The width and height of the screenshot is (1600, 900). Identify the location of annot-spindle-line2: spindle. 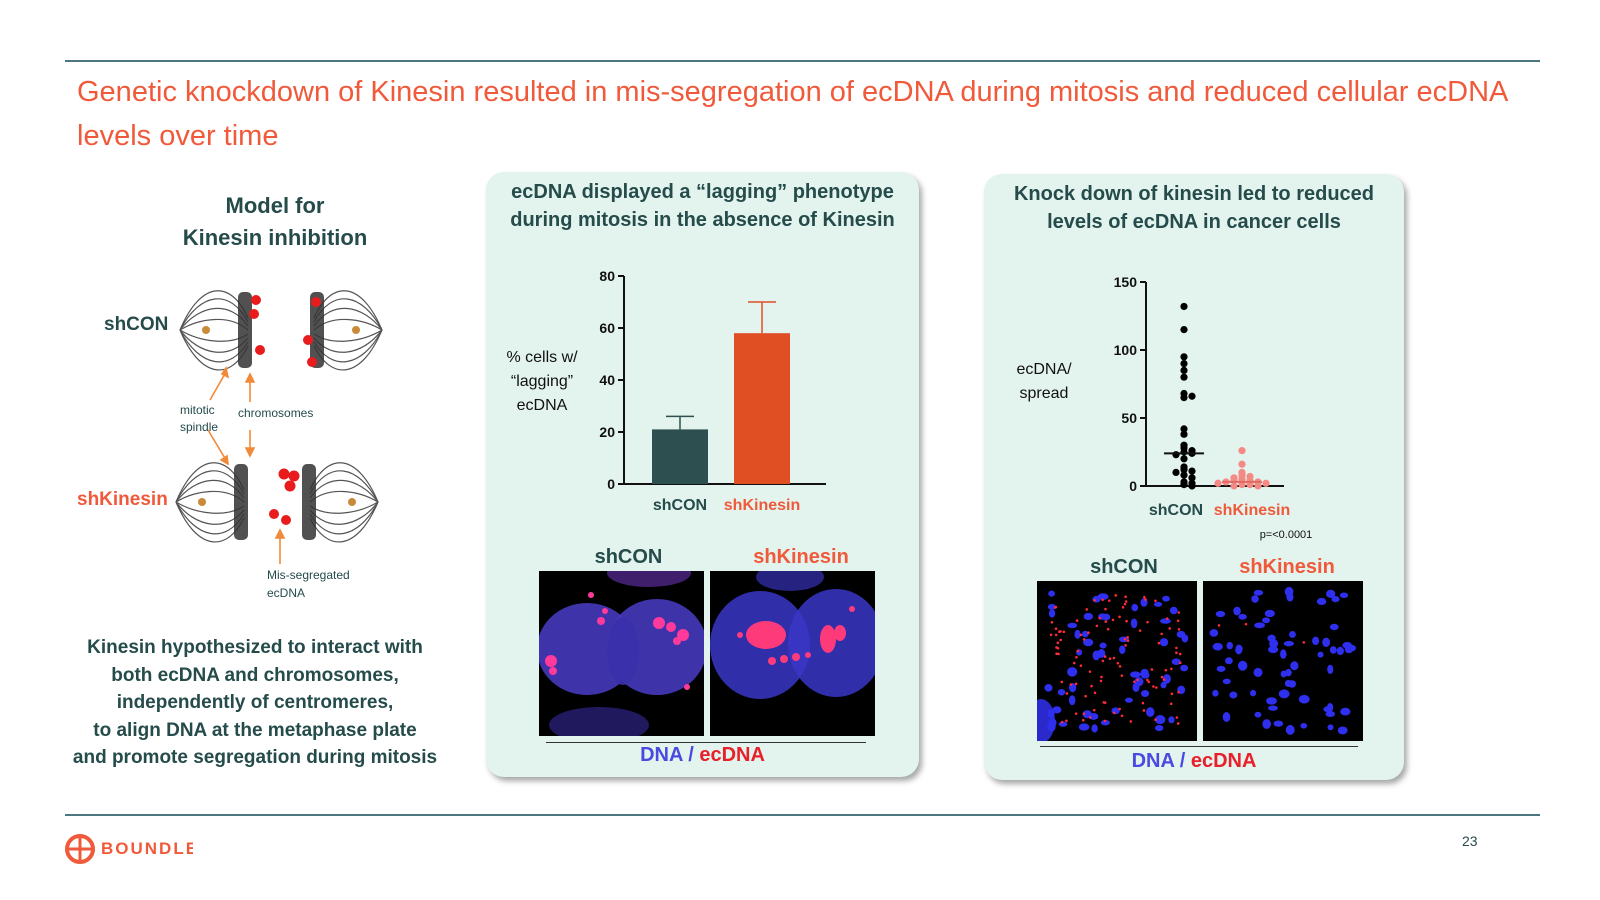
(199, 427).